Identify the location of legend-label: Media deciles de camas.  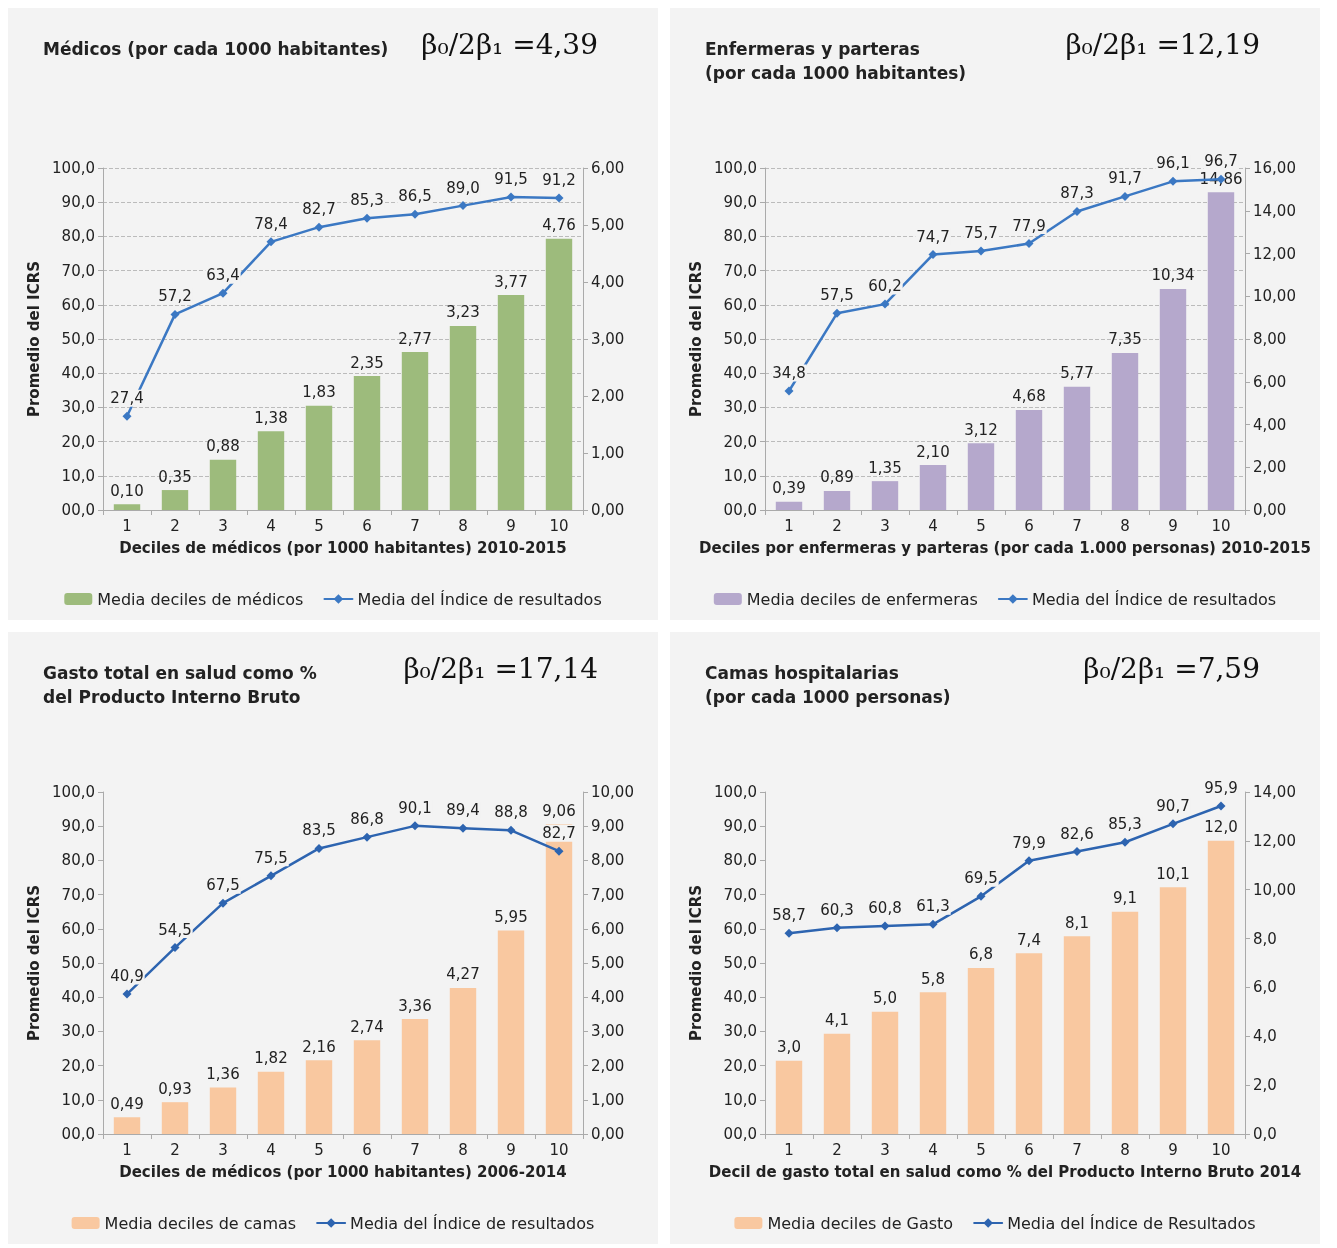
(200, 1223).